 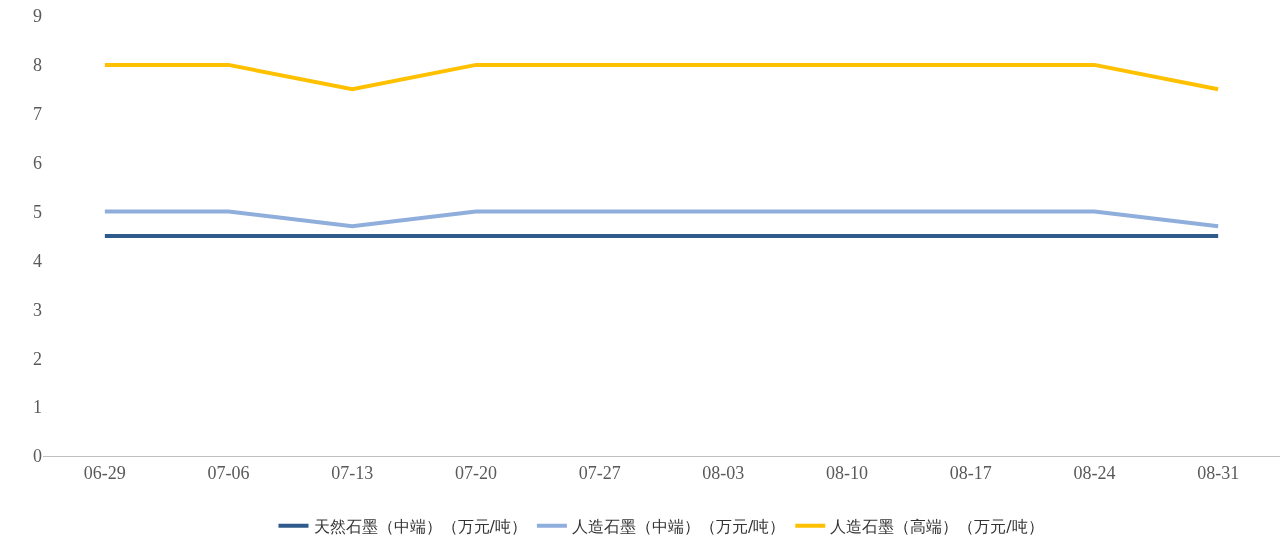 I want to click on y-tick-label: 2, so click(x=37, y=358).